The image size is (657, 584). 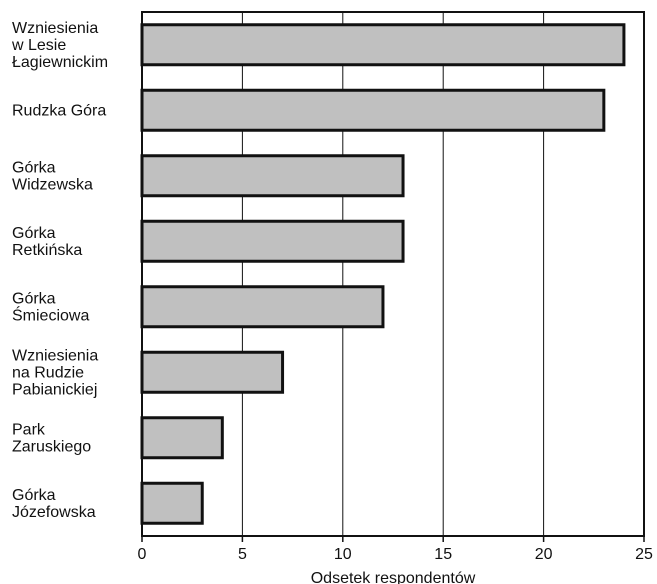 I want to click on category-label-6: Park Zaruskiego, so click(x=51, y=438).